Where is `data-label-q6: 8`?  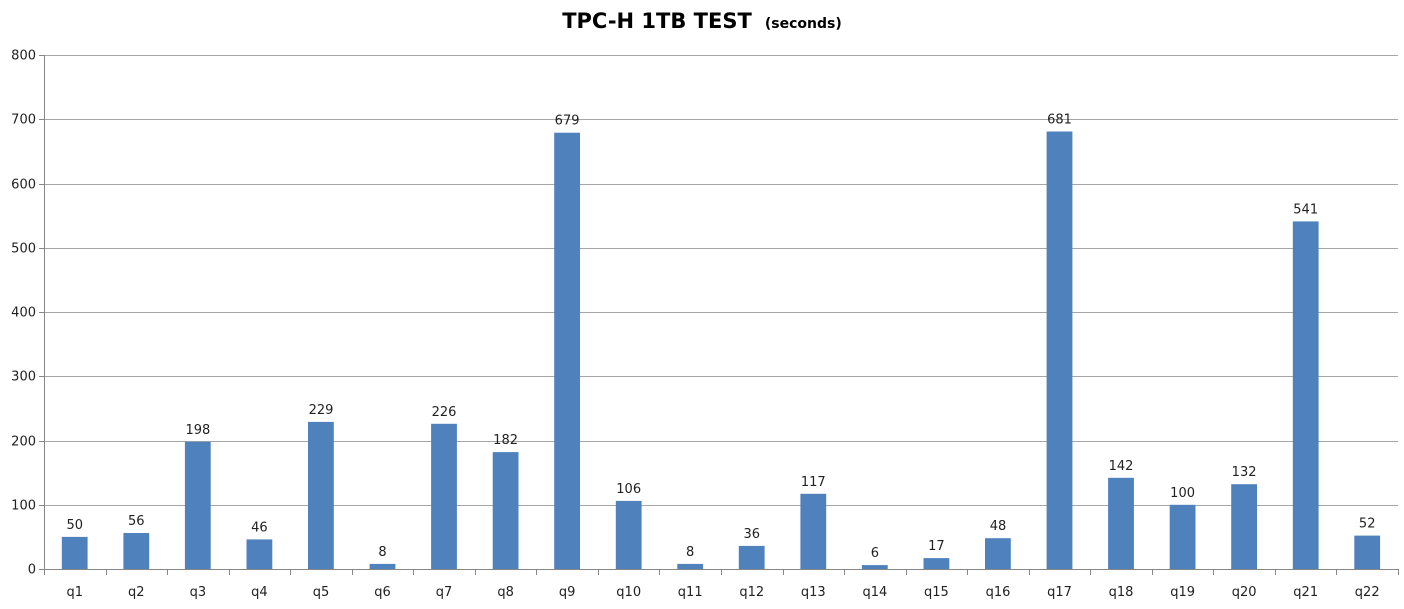 data-label-q6: 8 is located at coordinates (382, 552).